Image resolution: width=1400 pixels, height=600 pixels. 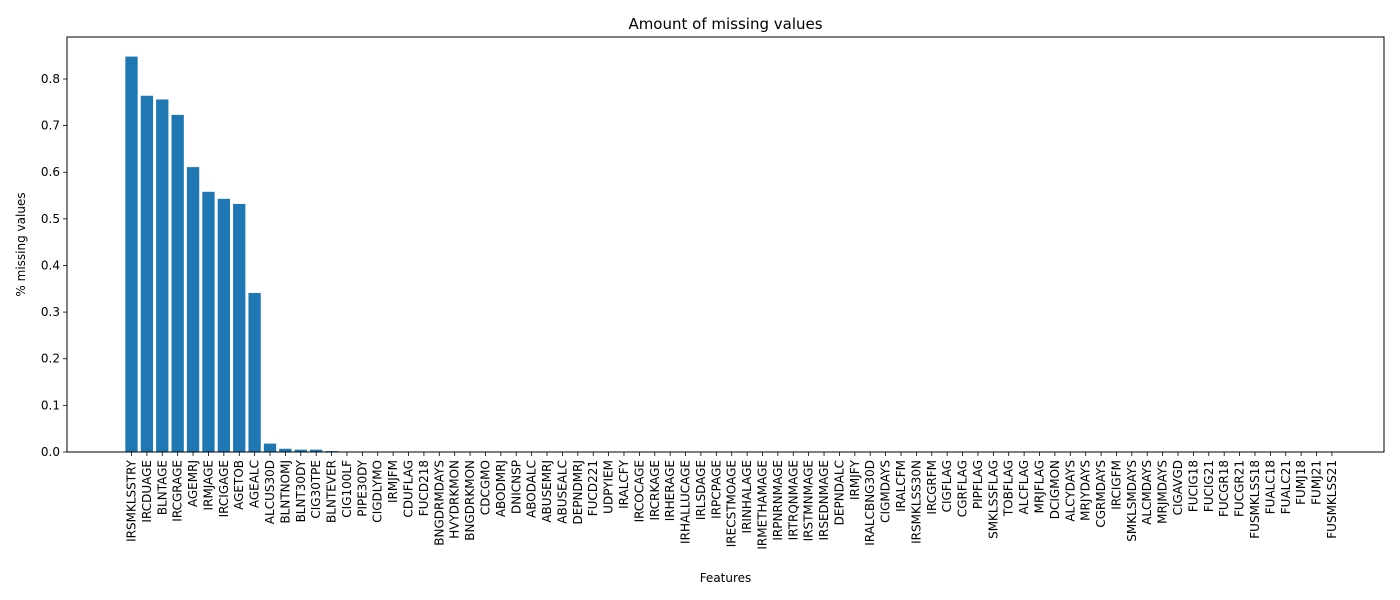 I want to click on x-tick-label: FUCD218, so click(x=424, y=488).